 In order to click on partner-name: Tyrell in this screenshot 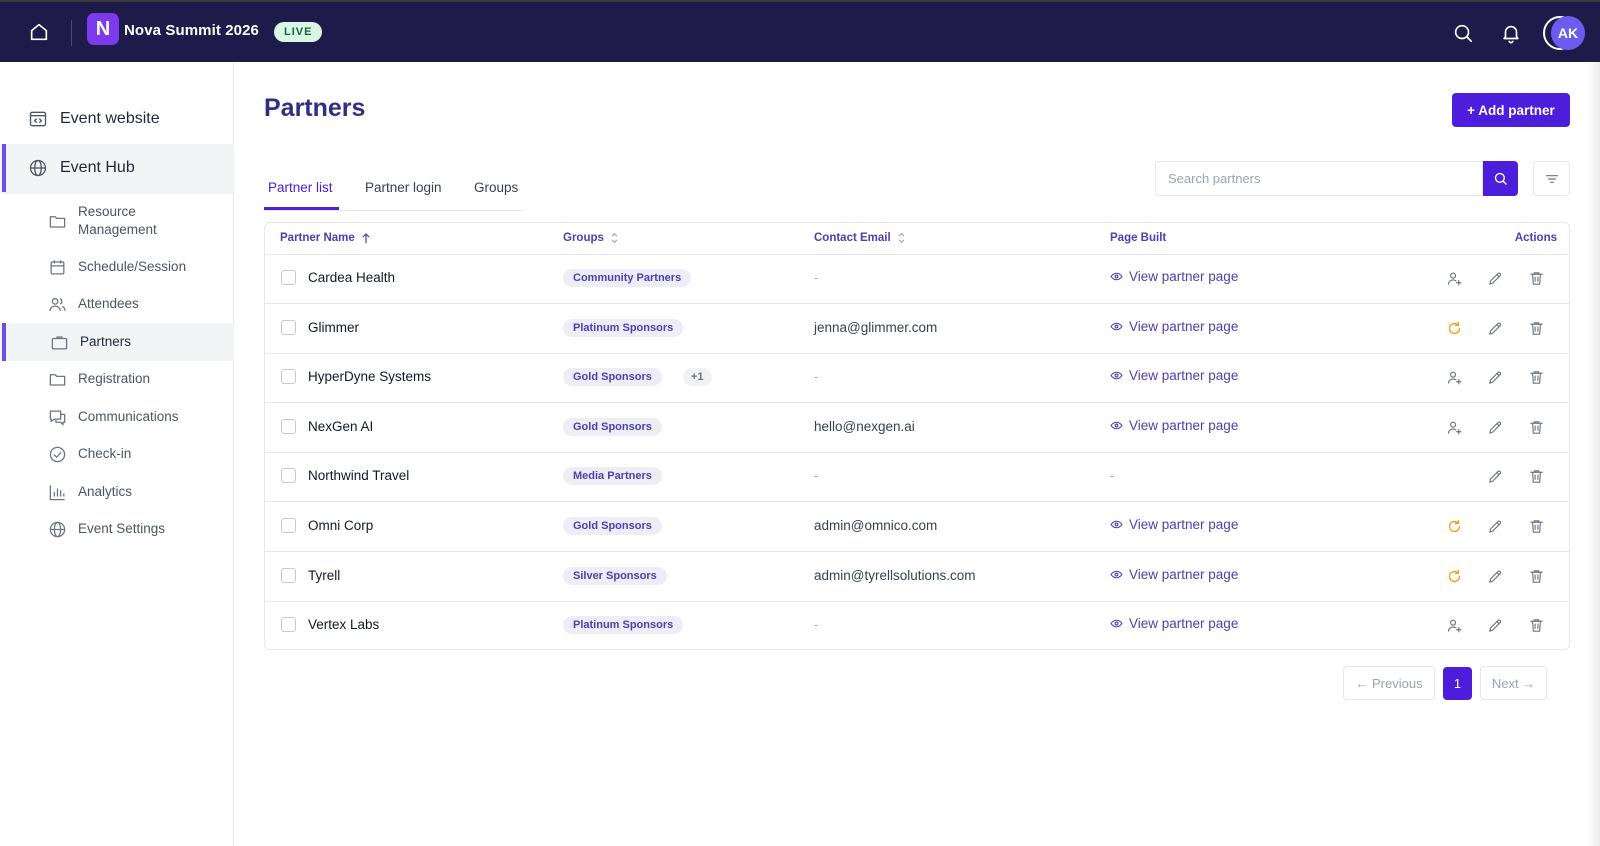, I will do `click(324, 575)`.